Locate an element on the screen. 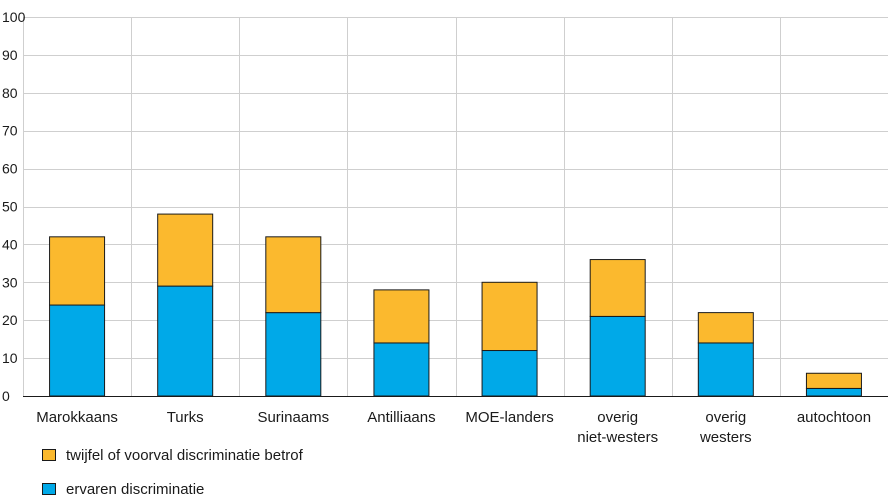  legend-label-ervaren: ervaren discriminatie is located at coordinates (135, 489).